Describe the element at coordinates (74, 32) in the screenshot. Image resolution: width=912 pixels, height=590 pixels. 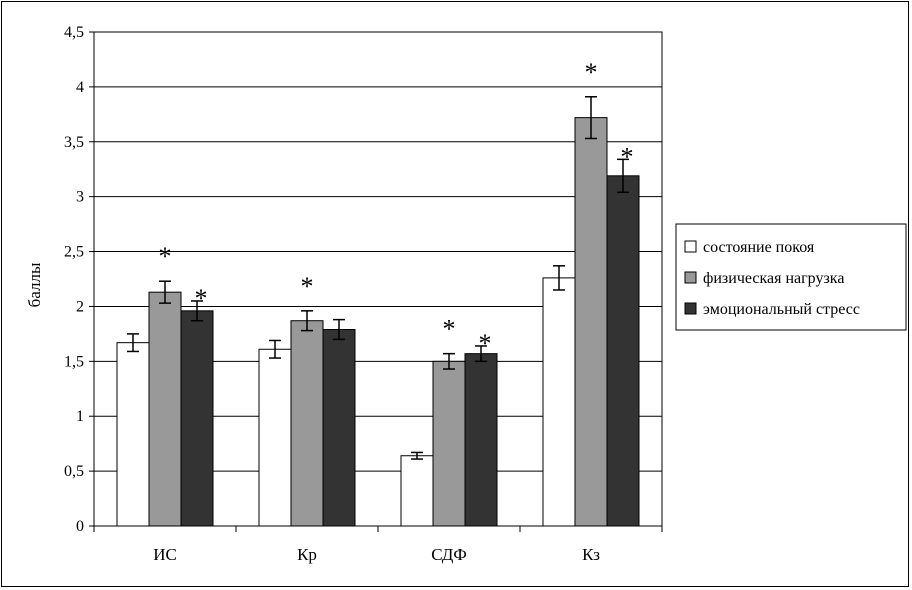
I see `y-tick-label: 4,5` at that location.